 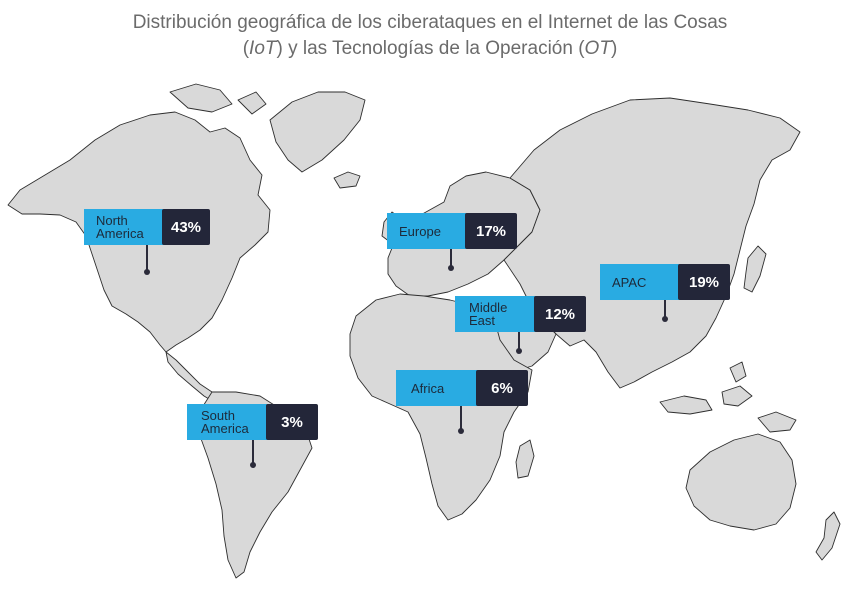 I want to click on new-guinea-landmass, so click(x=777, y=422).